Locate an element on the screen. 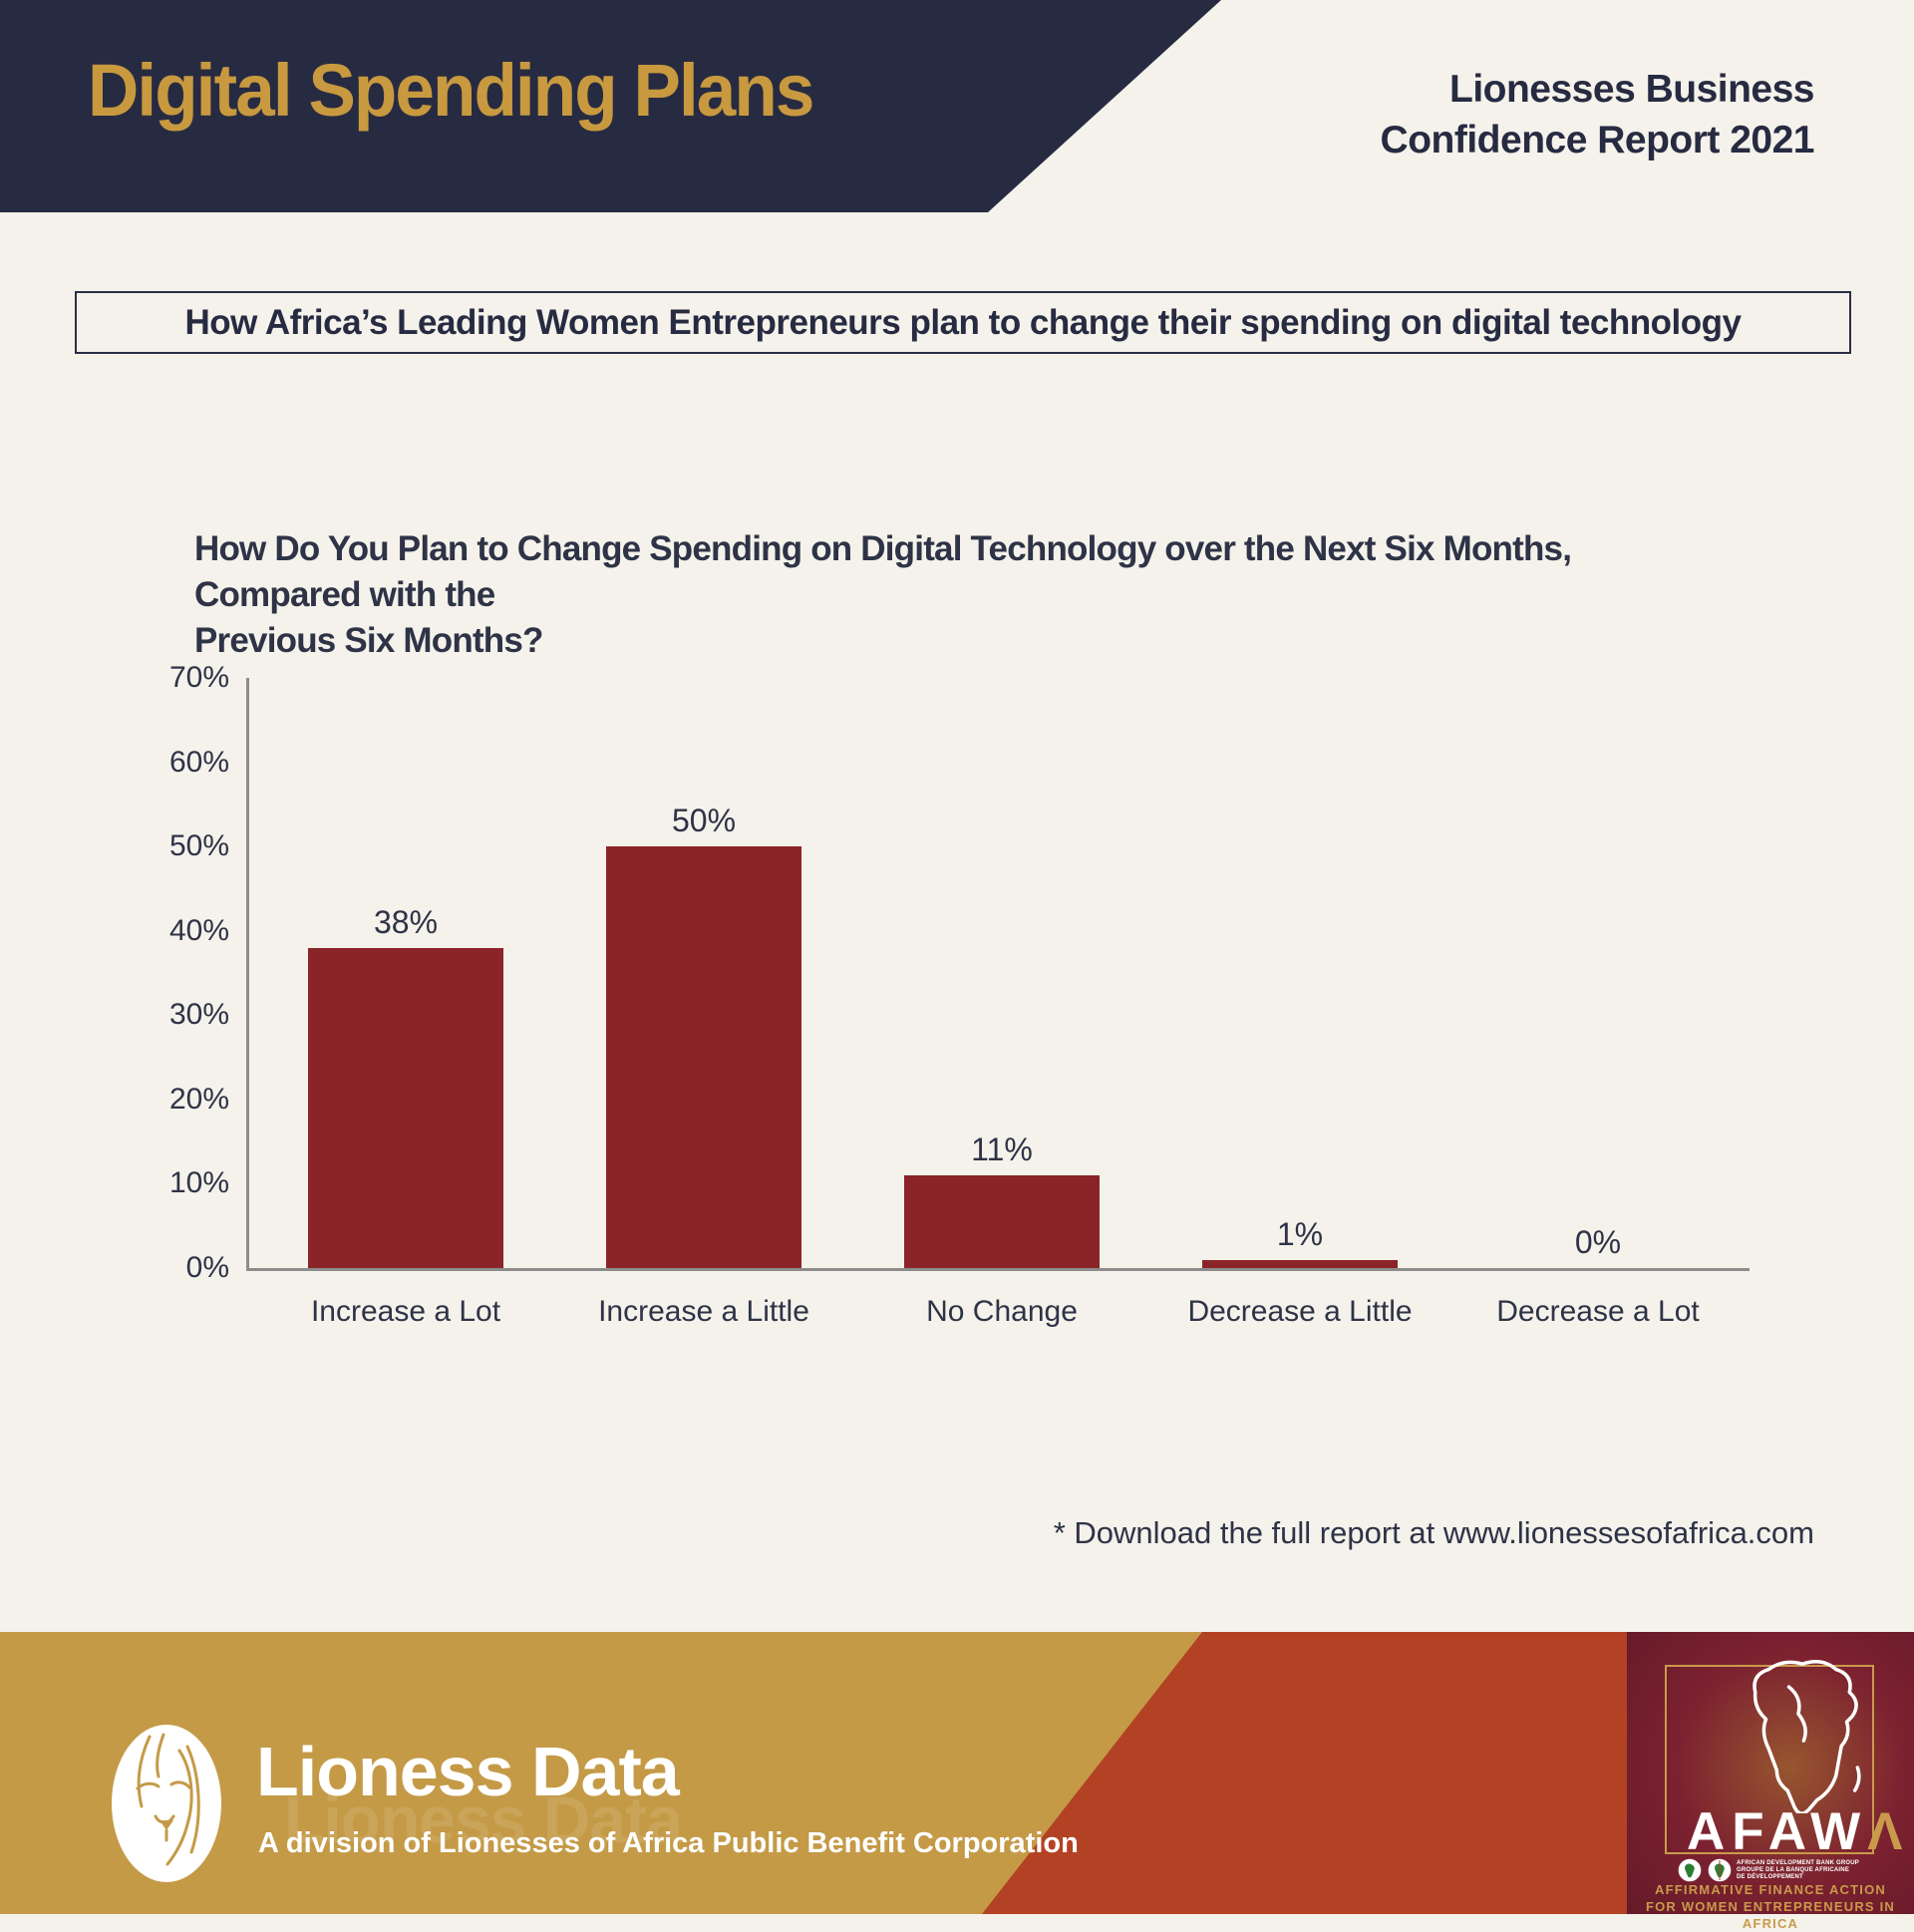 Image resolution: width=1914 pixels, height=1932 pixels. bar-value-label: 11% is located at coordinates (1002, 1149).